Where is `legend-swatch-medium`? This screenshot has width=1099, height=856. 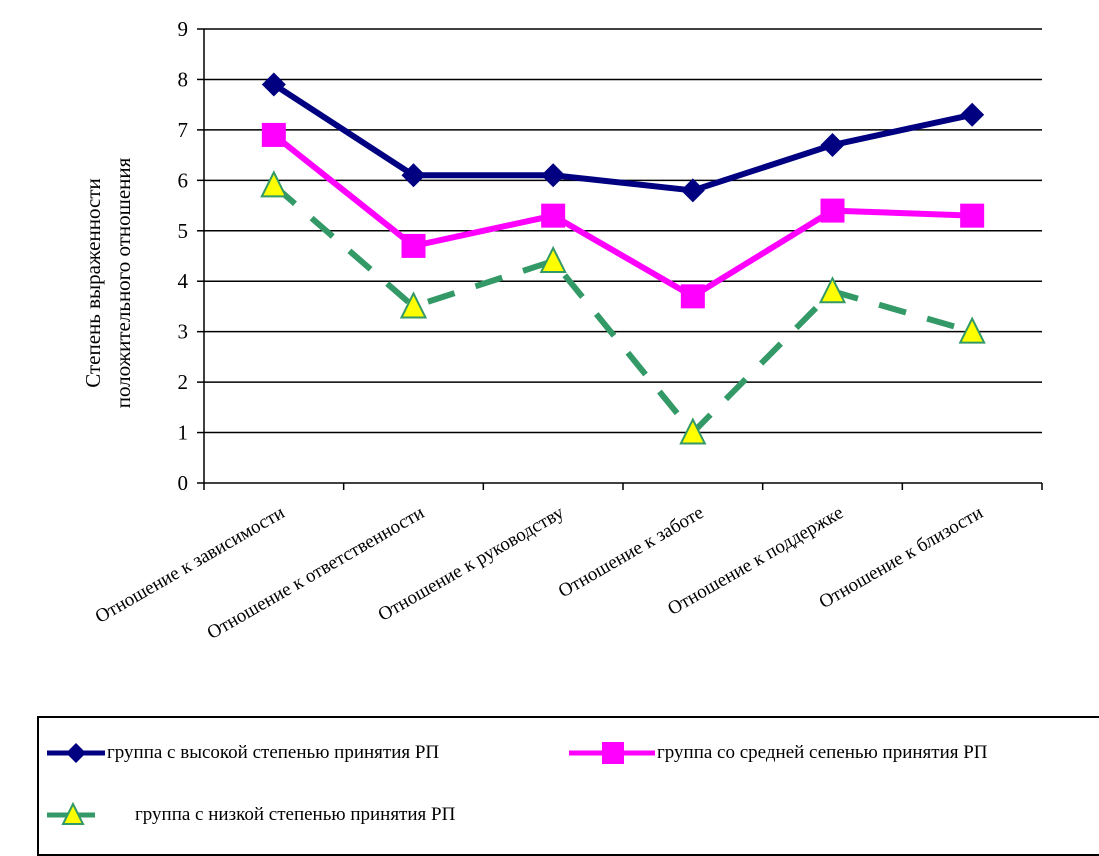 legend-swatch-medium is located at coordinates (612, 753).